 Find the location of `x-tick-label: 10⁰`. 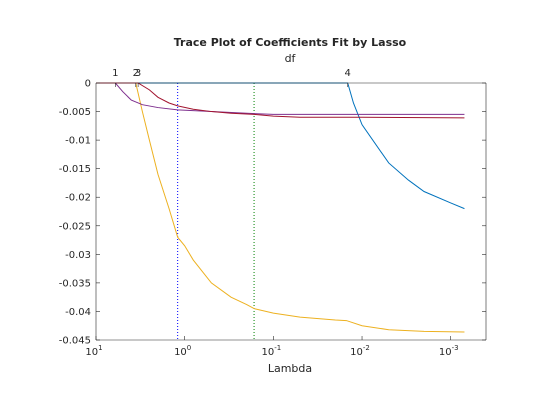

x-tick-label: 10⁰ is located at coordinates (182, 351).